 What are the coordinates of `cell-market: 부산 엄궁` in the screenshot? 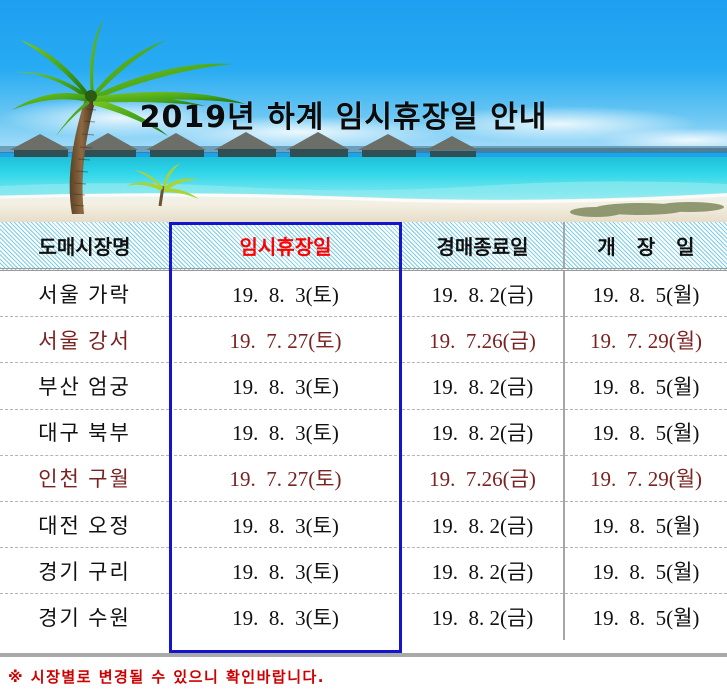 It's located at (84, 386).